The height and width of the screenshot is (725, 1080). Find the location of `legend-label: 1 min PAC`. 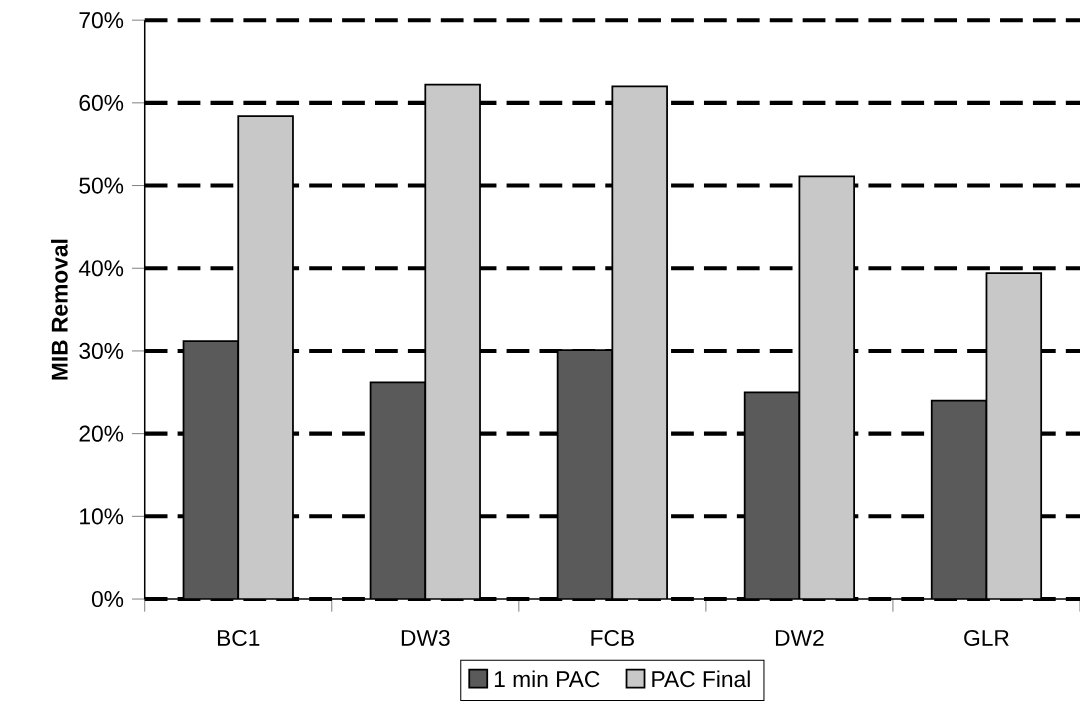

legend-label: 1 min PAC is located at coordinates (547, 679).